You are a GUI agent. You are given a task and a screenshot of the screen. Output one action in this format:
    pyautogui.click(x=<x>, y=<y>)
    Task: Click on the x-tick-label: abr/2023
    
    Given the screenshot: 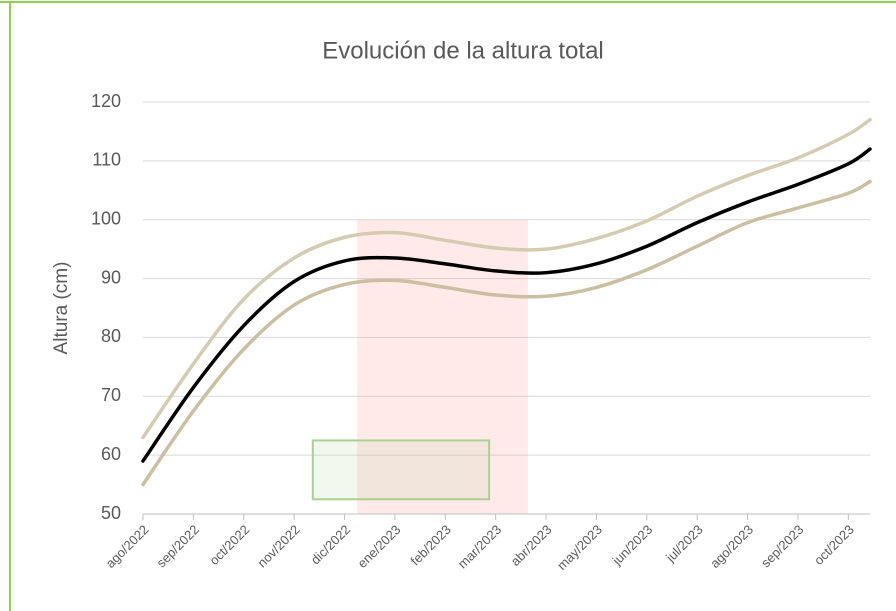 What is the action you would take?
    pyautogui.click(x=531, y=545)
    